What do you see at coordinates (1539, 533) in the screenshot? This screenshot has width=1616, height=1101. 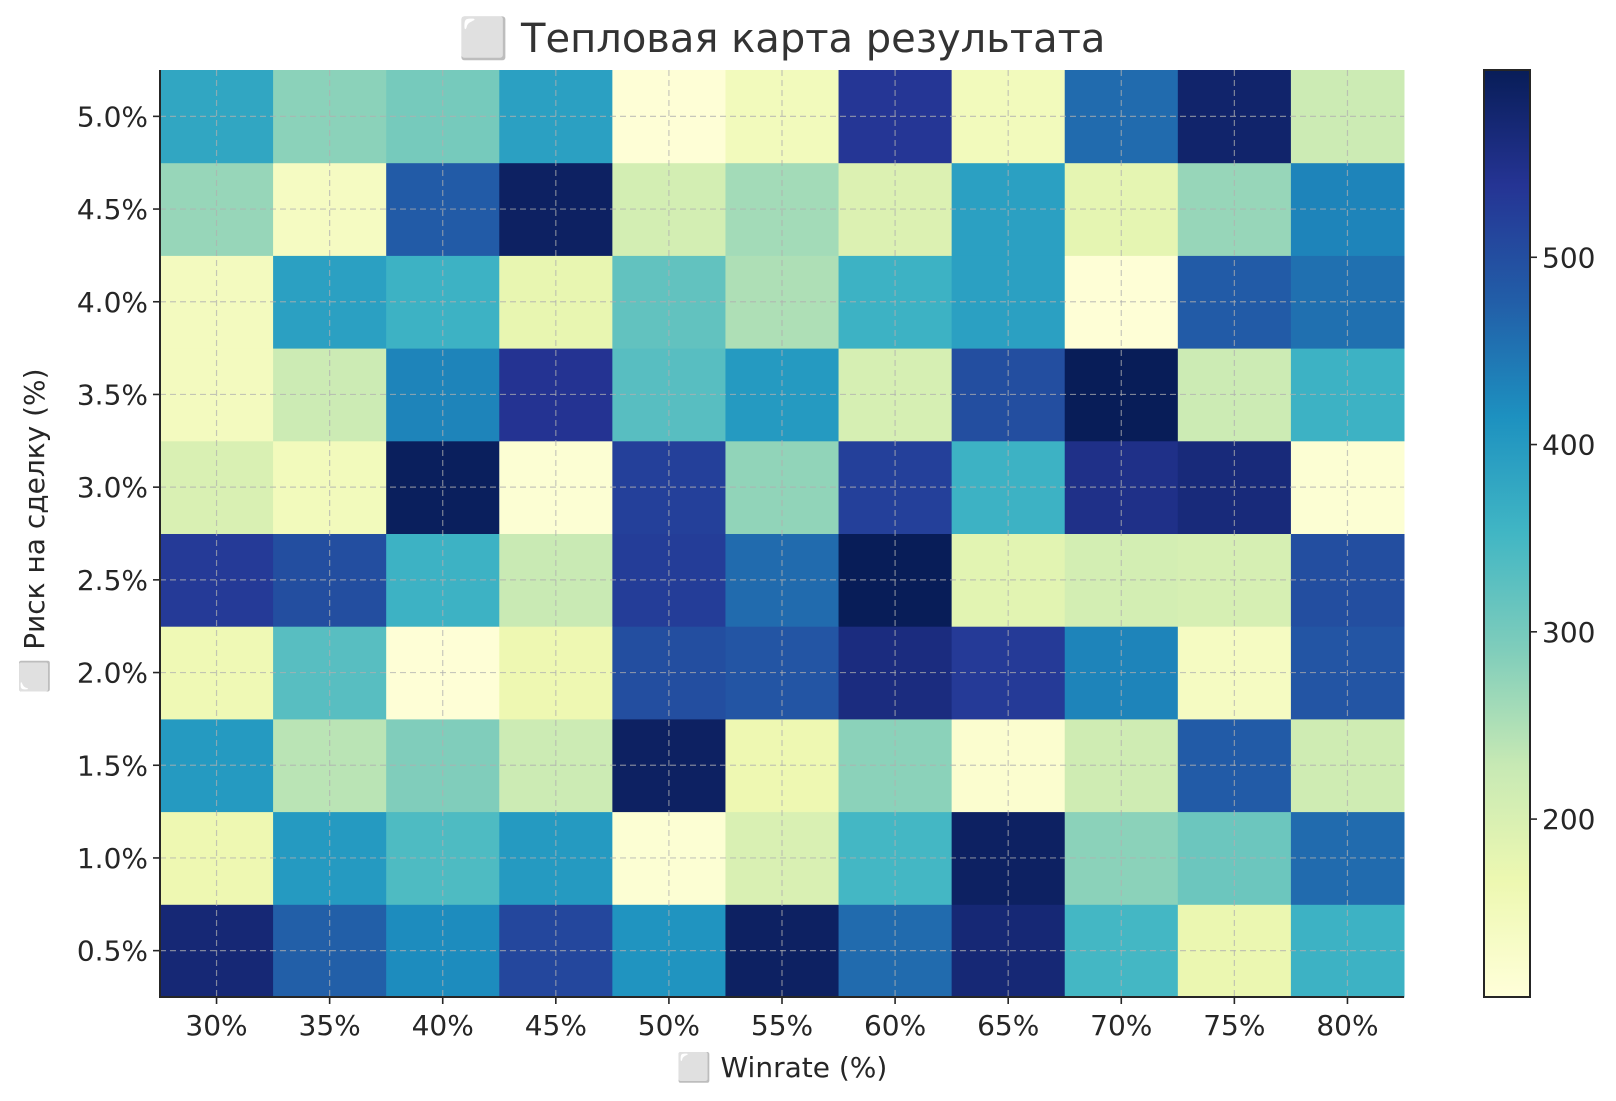 I see `colorbar: 200 300 400 500` at bounding box center [1539, 533].